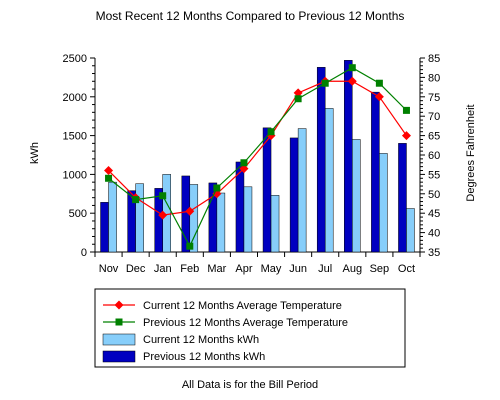  What do you see at coordinates (201, 340) in the screenshot?
I see `legend-label: Current 12 Months kWh` at bounding box center [201, 340].